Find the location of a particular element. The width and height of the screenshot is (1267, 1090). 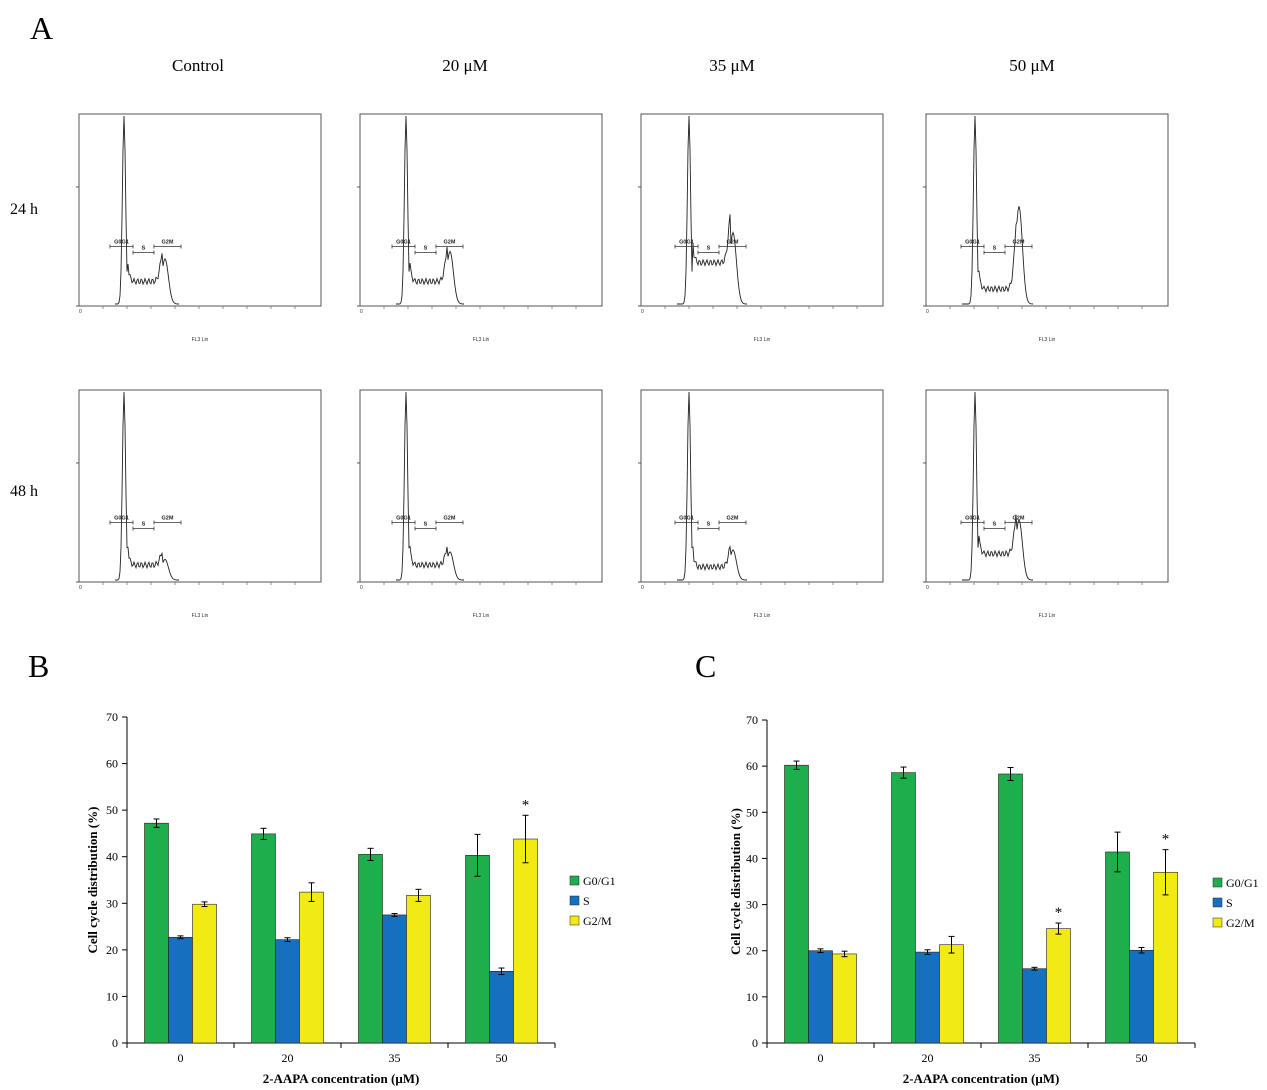

y-tick-label: 40 is located at coordinates (112, 857).